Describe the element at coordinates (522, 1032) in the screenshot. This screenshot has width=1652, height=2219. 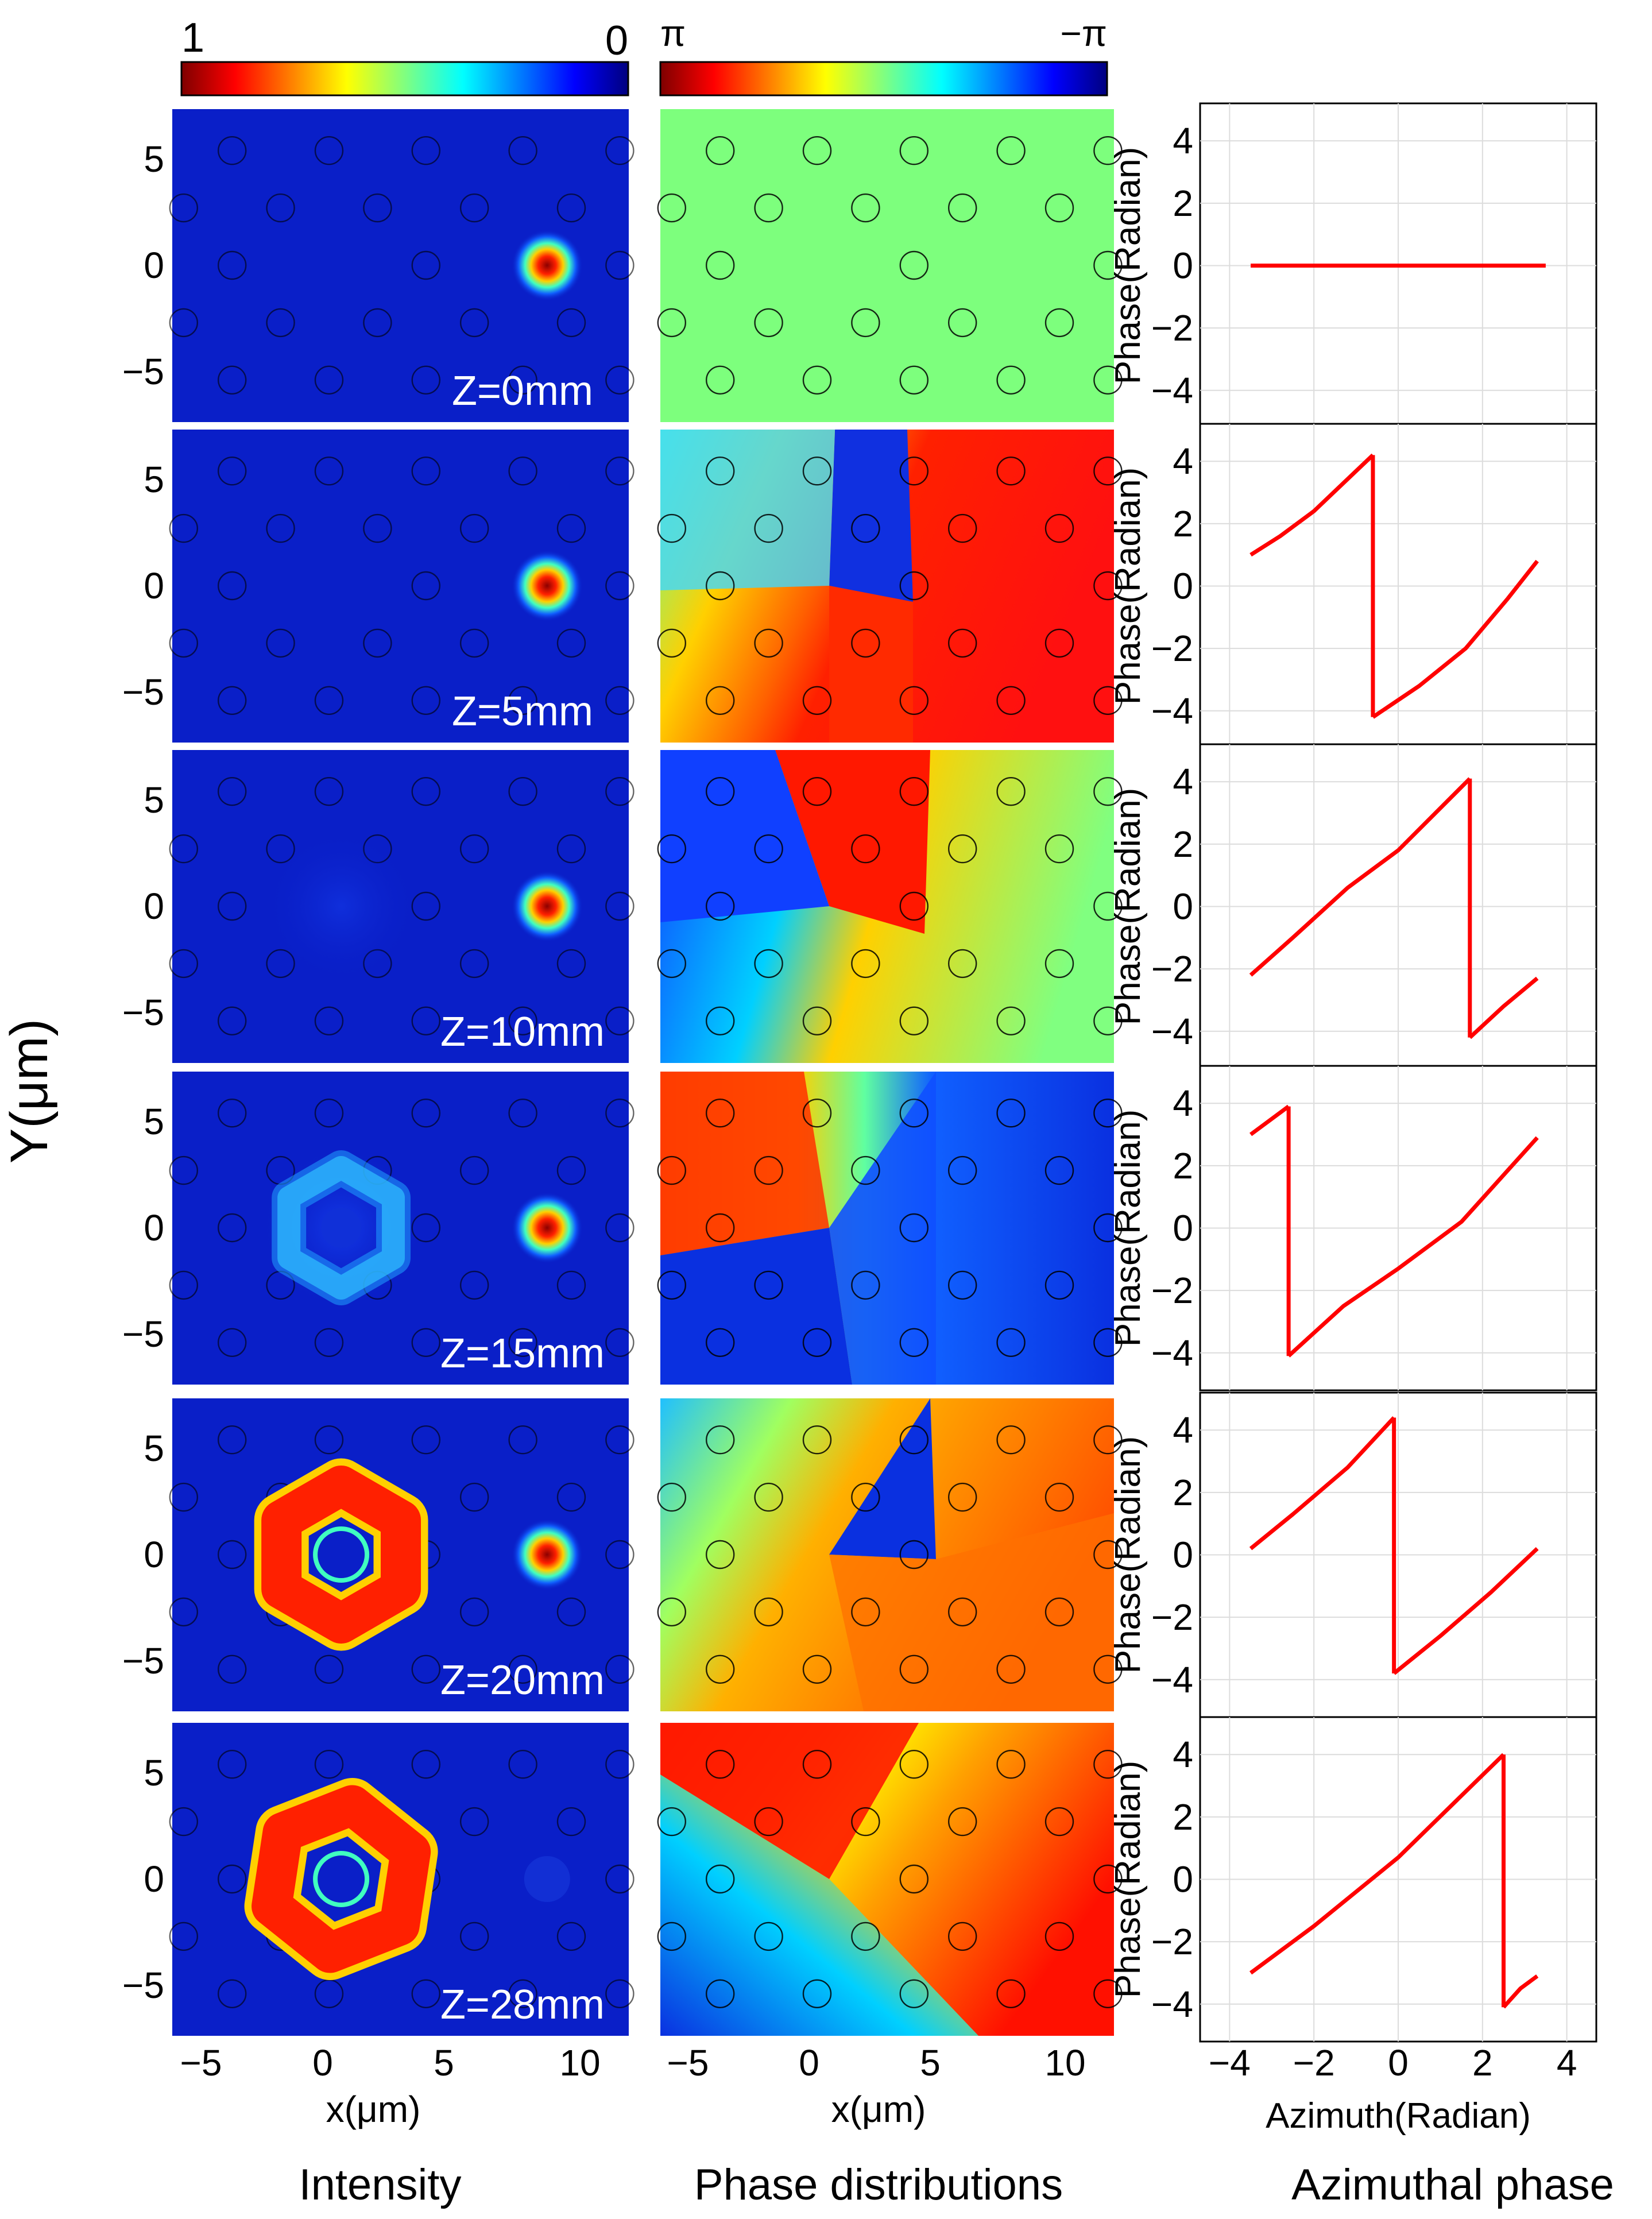
I see `z-label: Z=10mm` at that location.